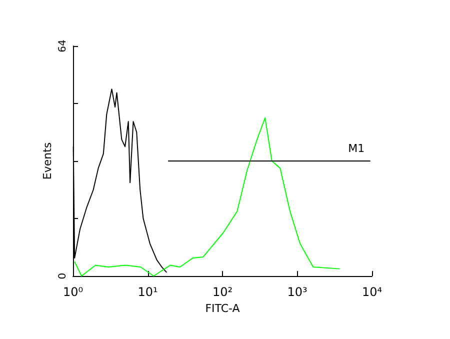 This screenshot has width=450, height=339. What do you see at coordinates (372, 292) in the screenshot?
I see `x-tick-label: 10⁴` at bounding box center [372, 292].